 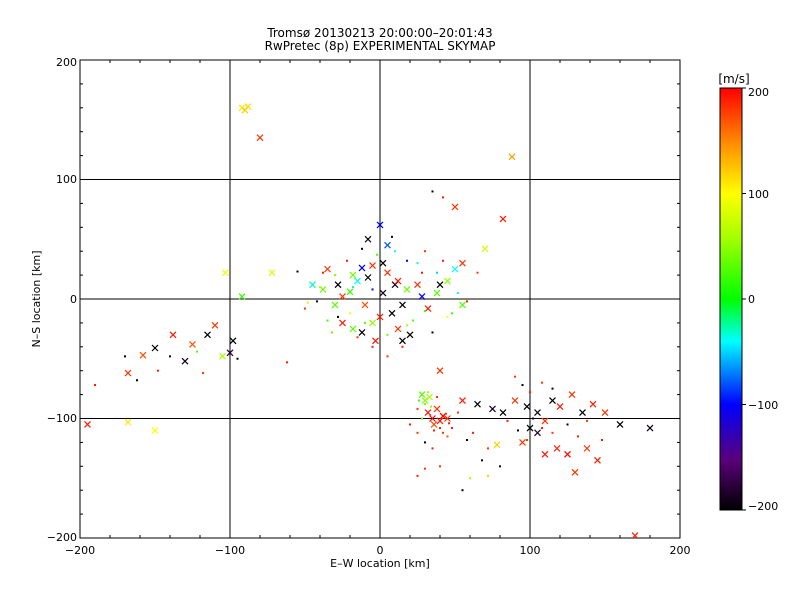 I want to click on x-tick-label: −100, so click(x=230, y=550).